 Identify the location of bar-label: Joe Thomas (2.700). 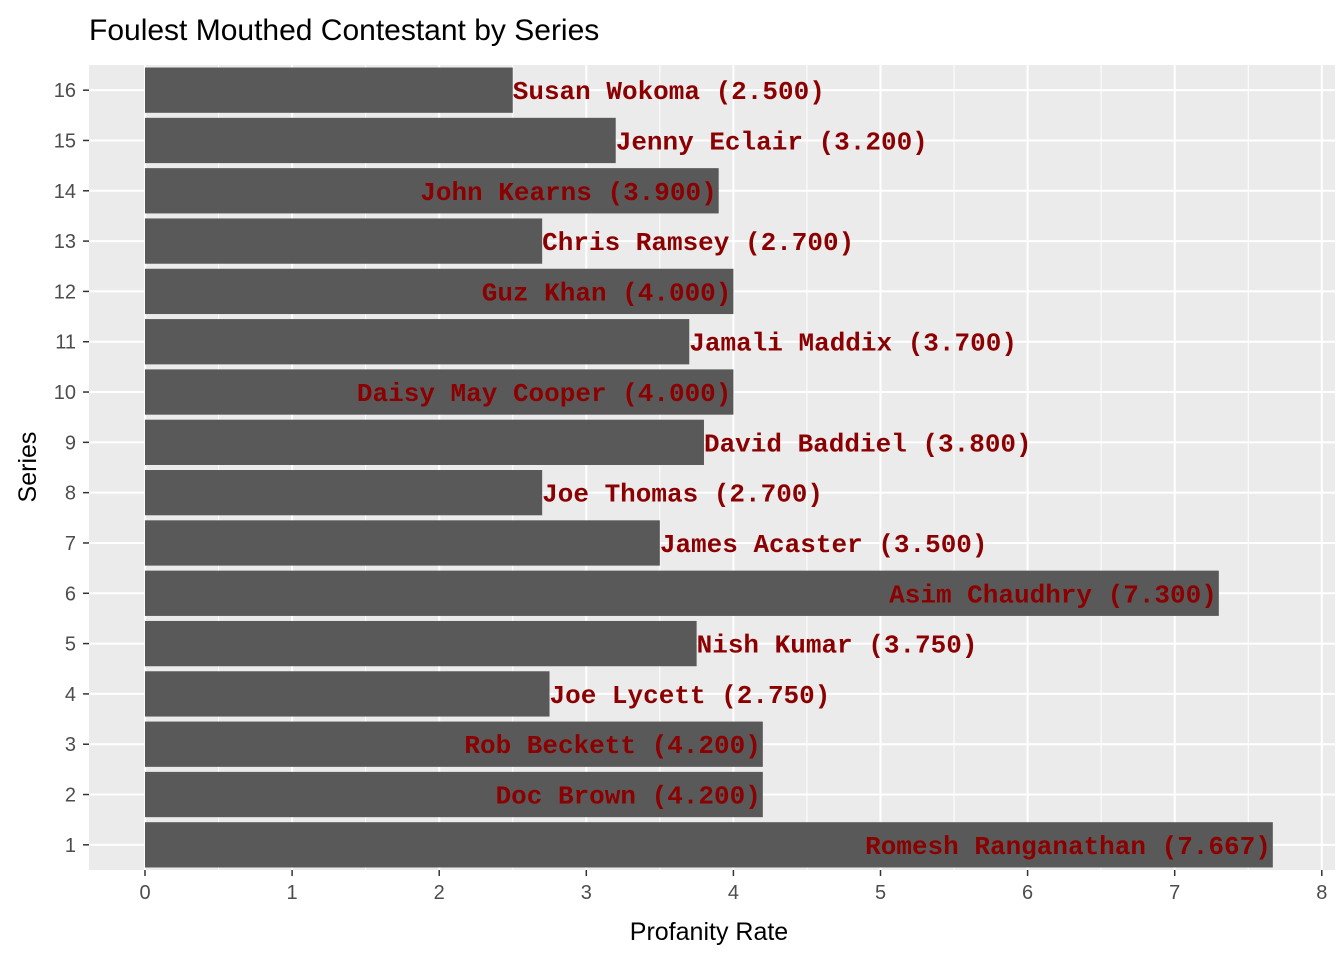
(682, 495).